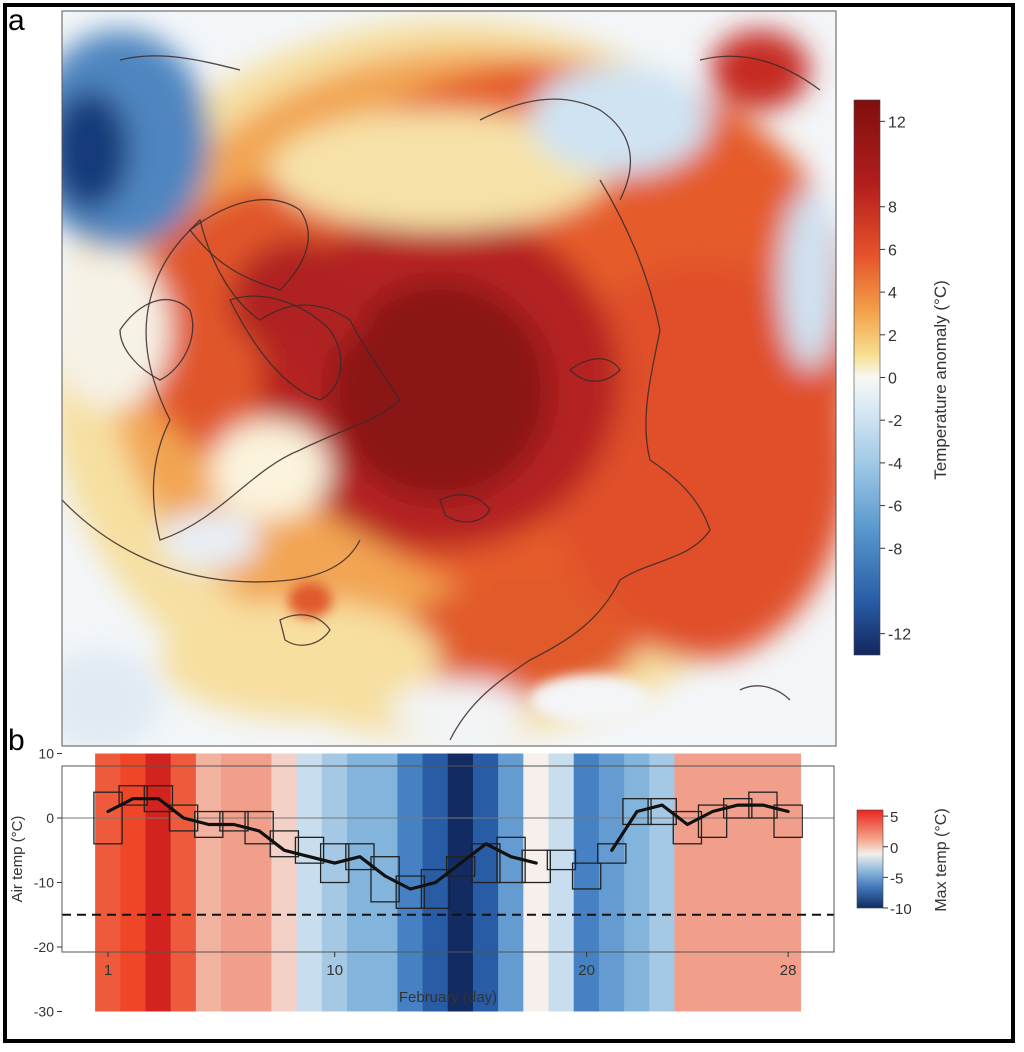 This screenshot has height=1052, width=1024. Describe the element at coordinates (894, 848) in the screenshot. I see `colorbar-b-tick-label: 0` at that location.